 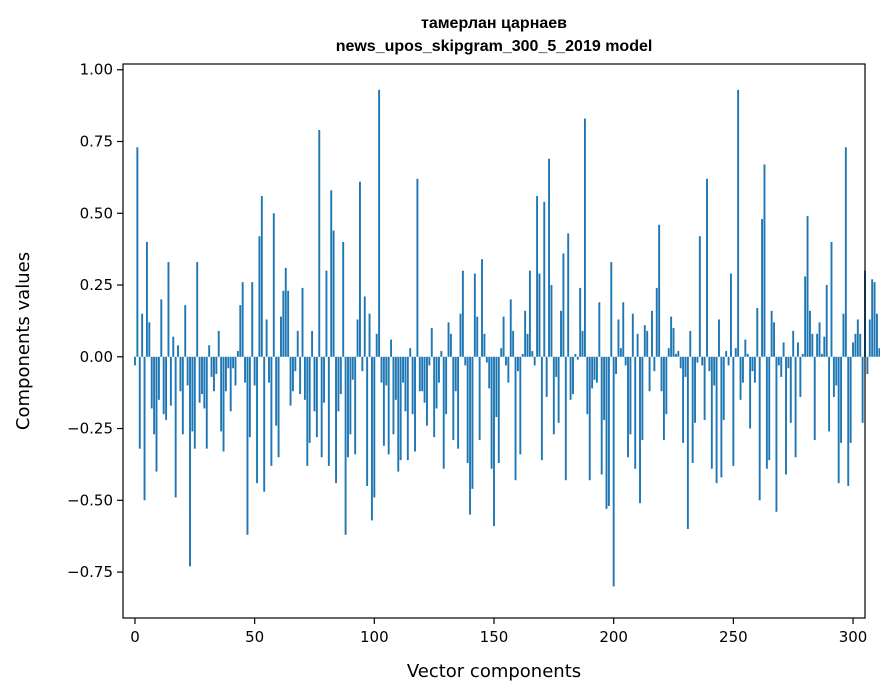 What do you see at coordinates (494, 671) in the screenshot?
I see `x-axis-label: Vector components` at bounding box center [494, 671].